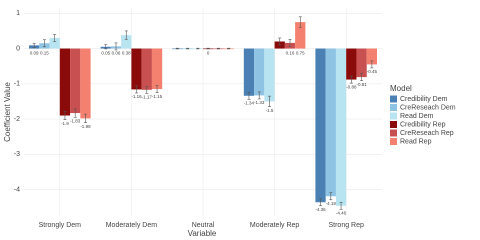  What do you see at coordinates (208, 53) in the screenshot?
I see `data-label: 0` at bounding box center [208, 53].